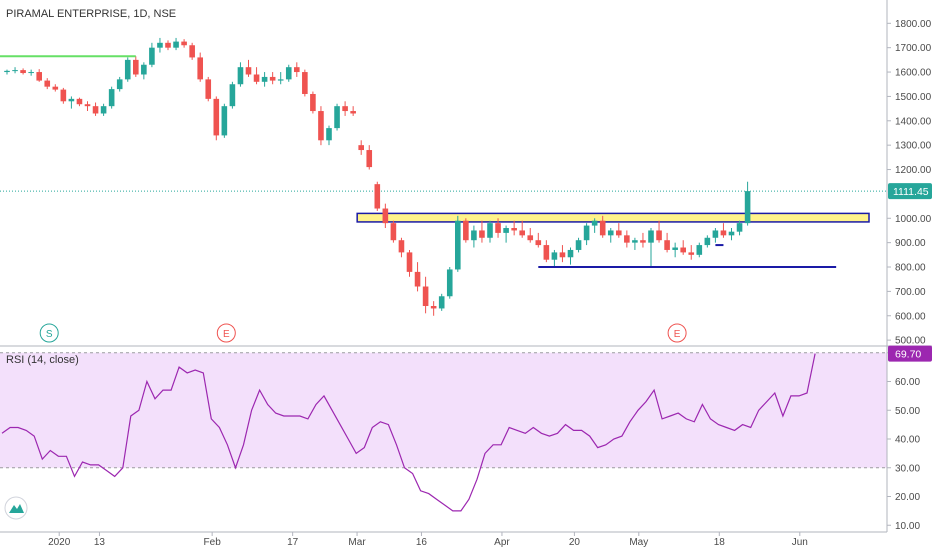  What do you see at coordinates (800, 542) in the screenshot?
I see `time-tick-label: Jun` at bounding box center [800, 542].